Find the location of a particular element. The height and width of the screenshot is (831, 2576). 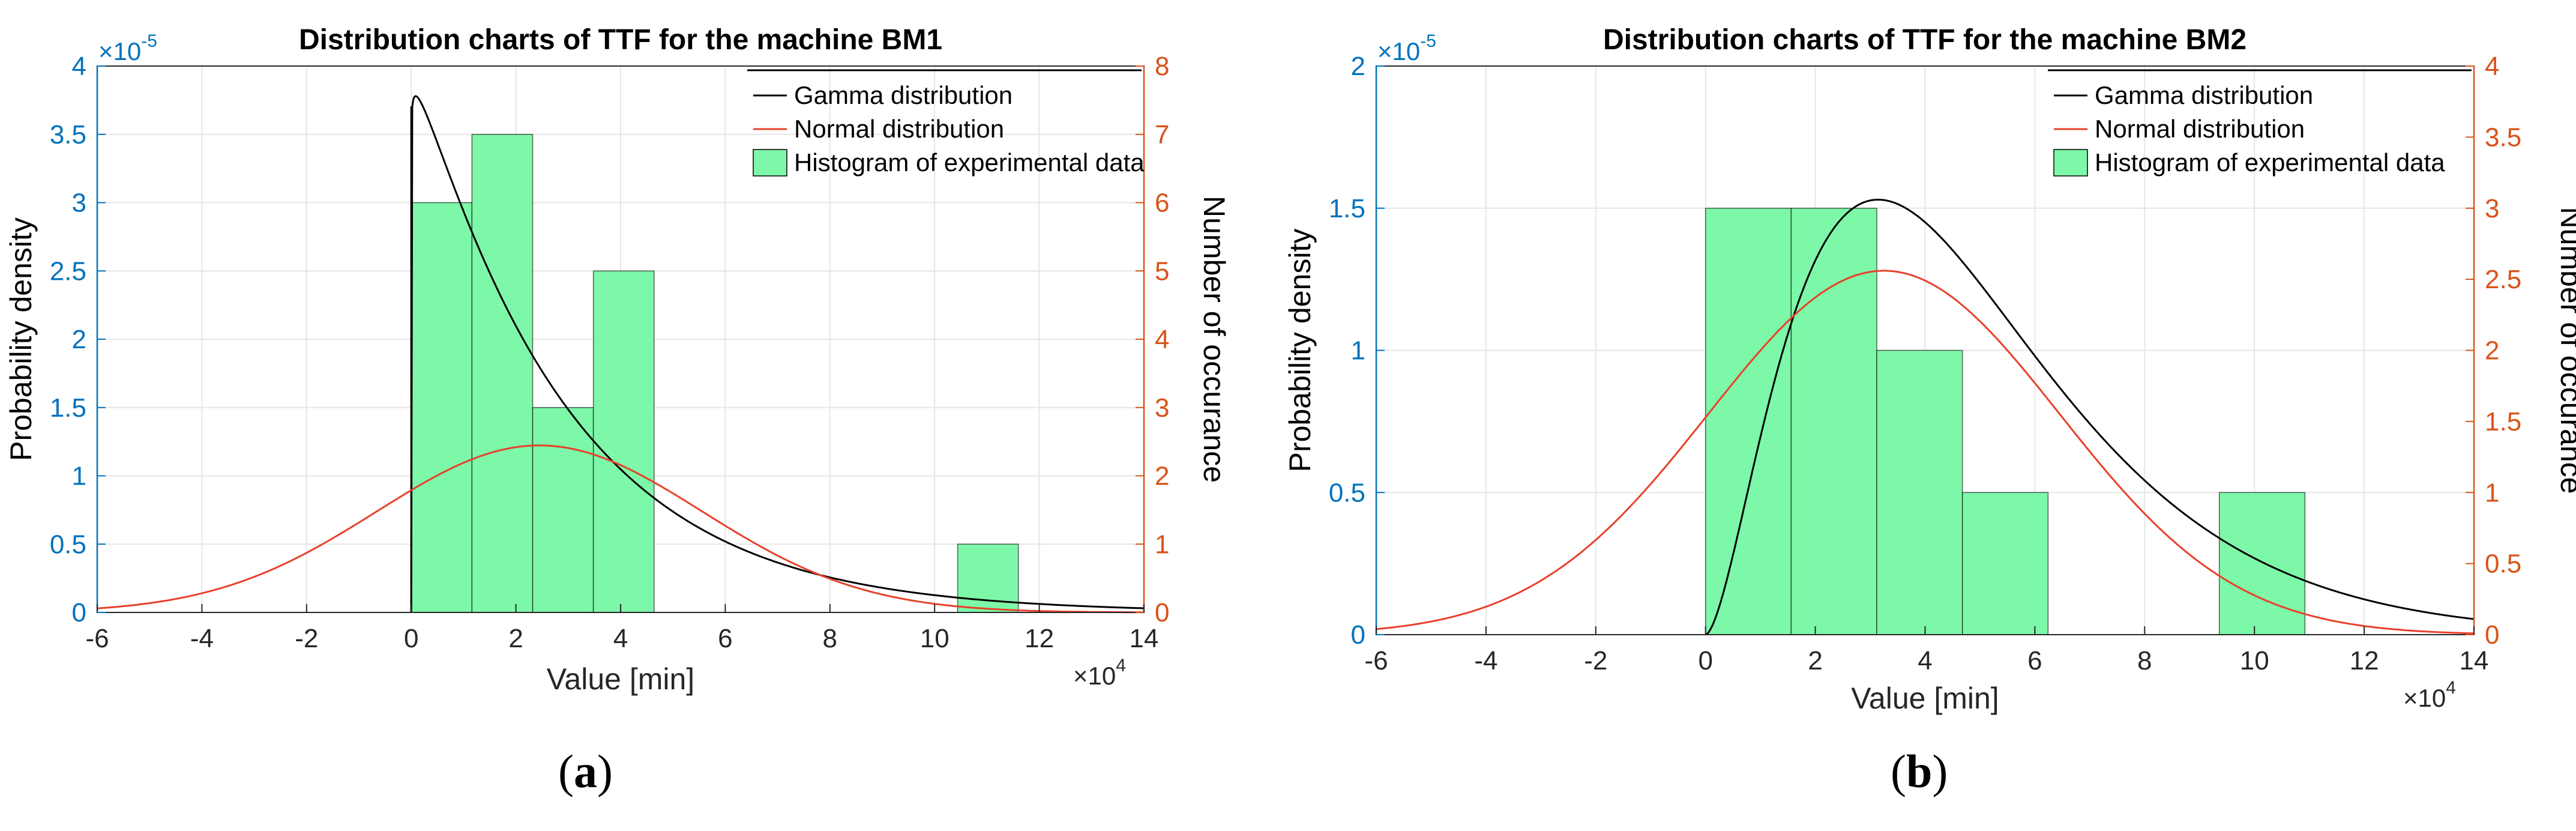

panel-label-open: ( is located at coordinates (566, 771).